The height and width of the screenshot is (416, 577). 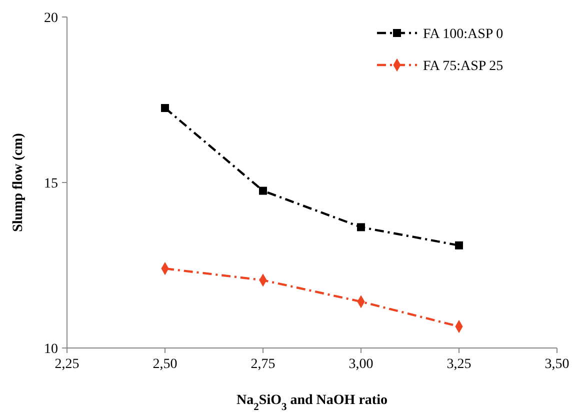 What do you see at coordinates (361, 364) in the screenshot?
I see `x-tick-label: 3,00` at bounding box center [361, 364].